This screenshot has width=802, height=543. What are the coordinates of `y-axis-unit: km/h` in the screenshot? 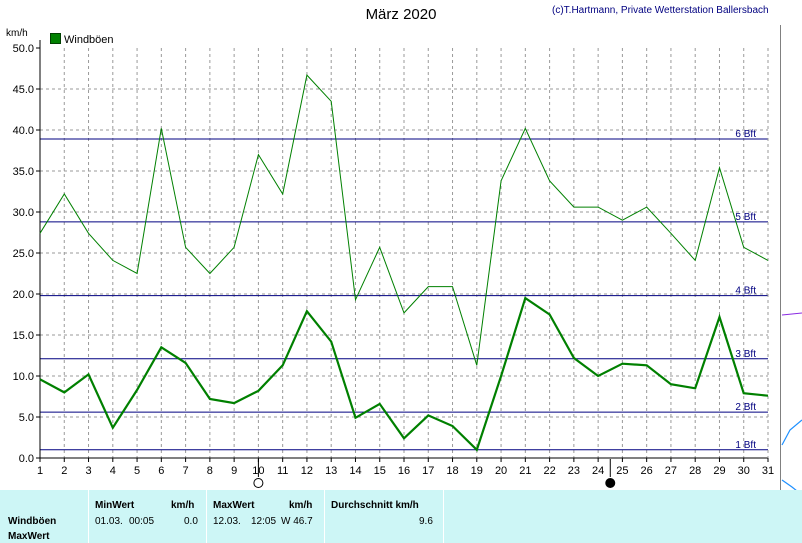 It's located at (17, 33).